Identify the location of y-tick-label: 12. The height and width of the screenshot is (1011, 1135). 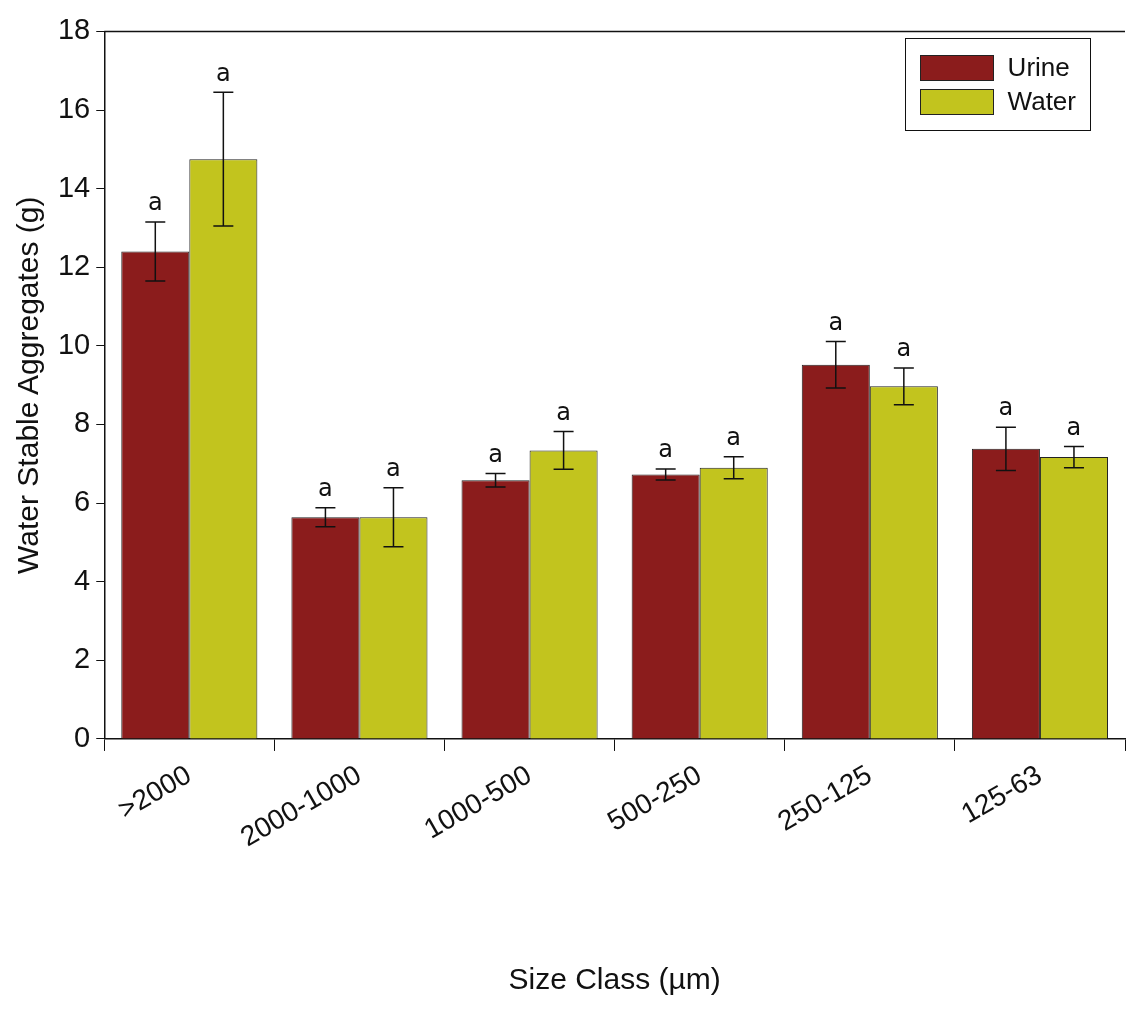
(74, 265).